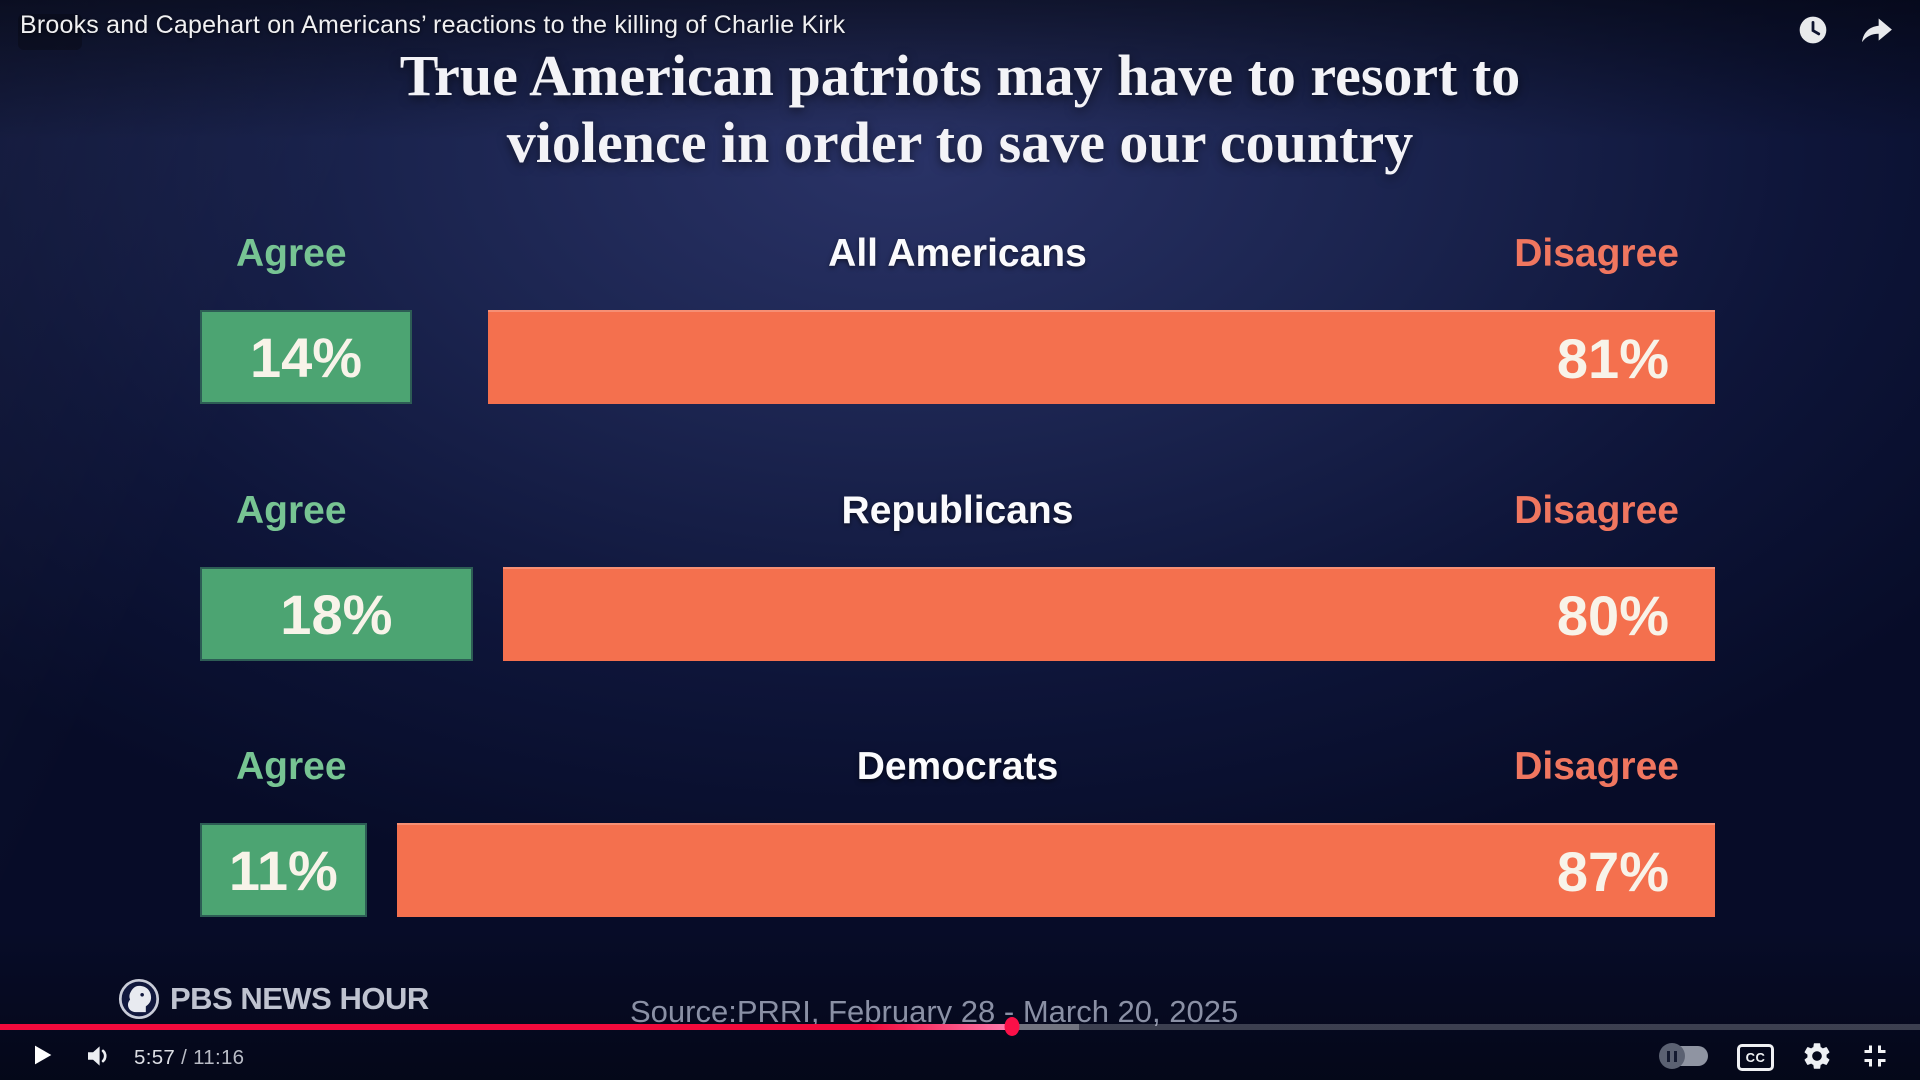 Image resolution: width=1920 pixels, height=1080 pixels. I want to click on bar-row: 11% 87%, so click(957, 870).